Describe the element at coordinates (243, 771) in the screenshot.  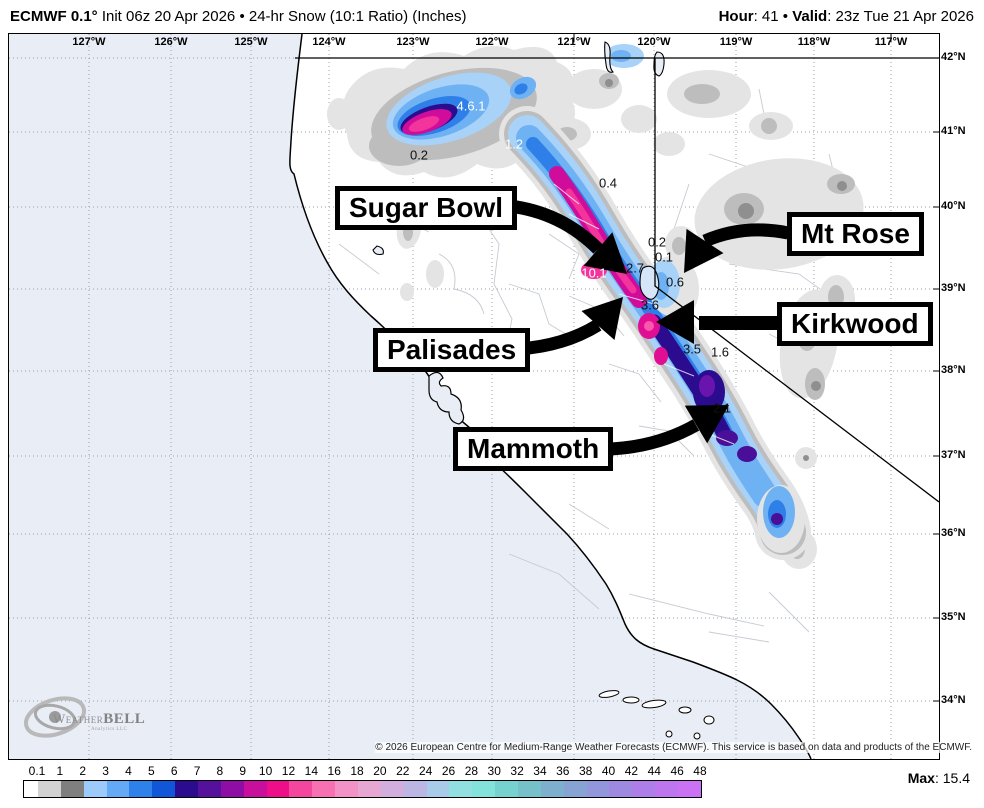
I see `colorbar-tick-label: 9` at that location.